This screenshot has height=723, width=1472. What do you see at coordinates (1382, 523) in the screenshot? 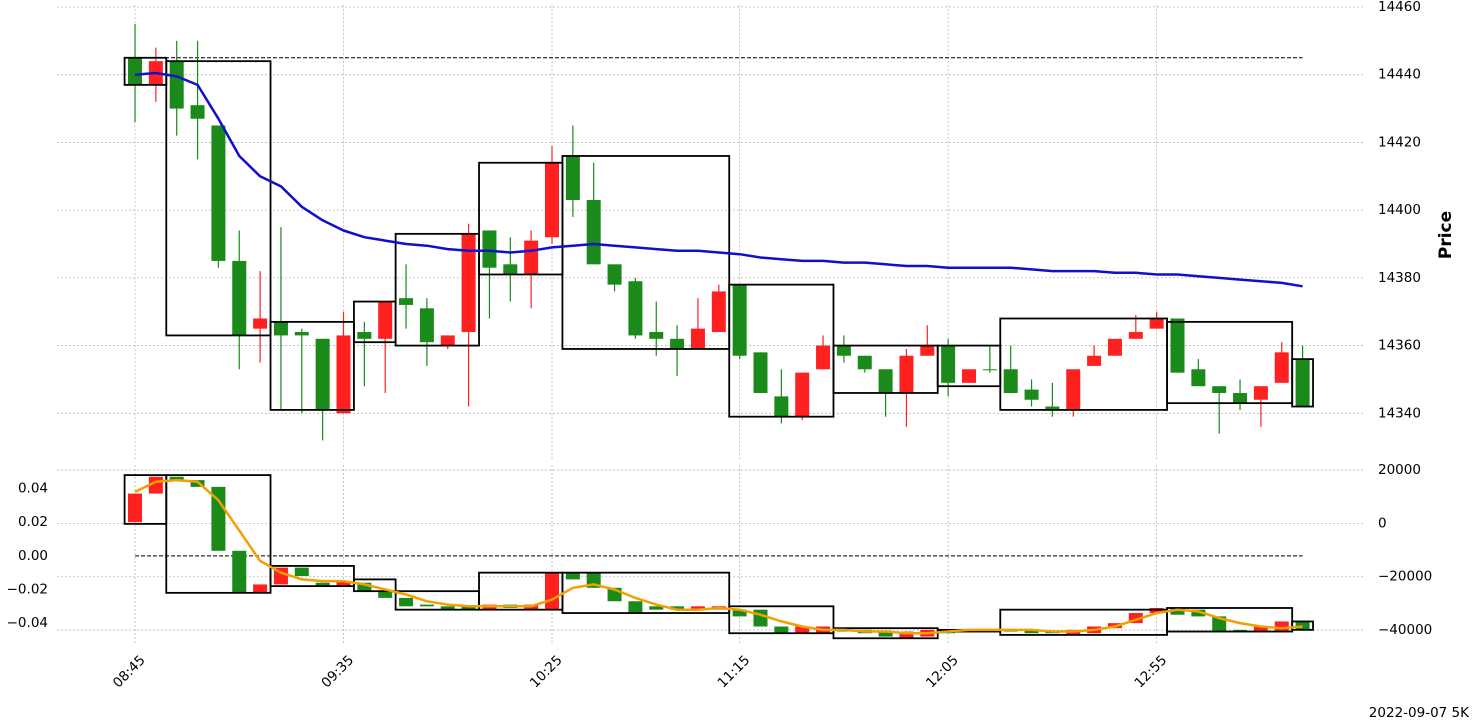
I see `y2-tick-label: 0` at bounding box center [1382, 523].